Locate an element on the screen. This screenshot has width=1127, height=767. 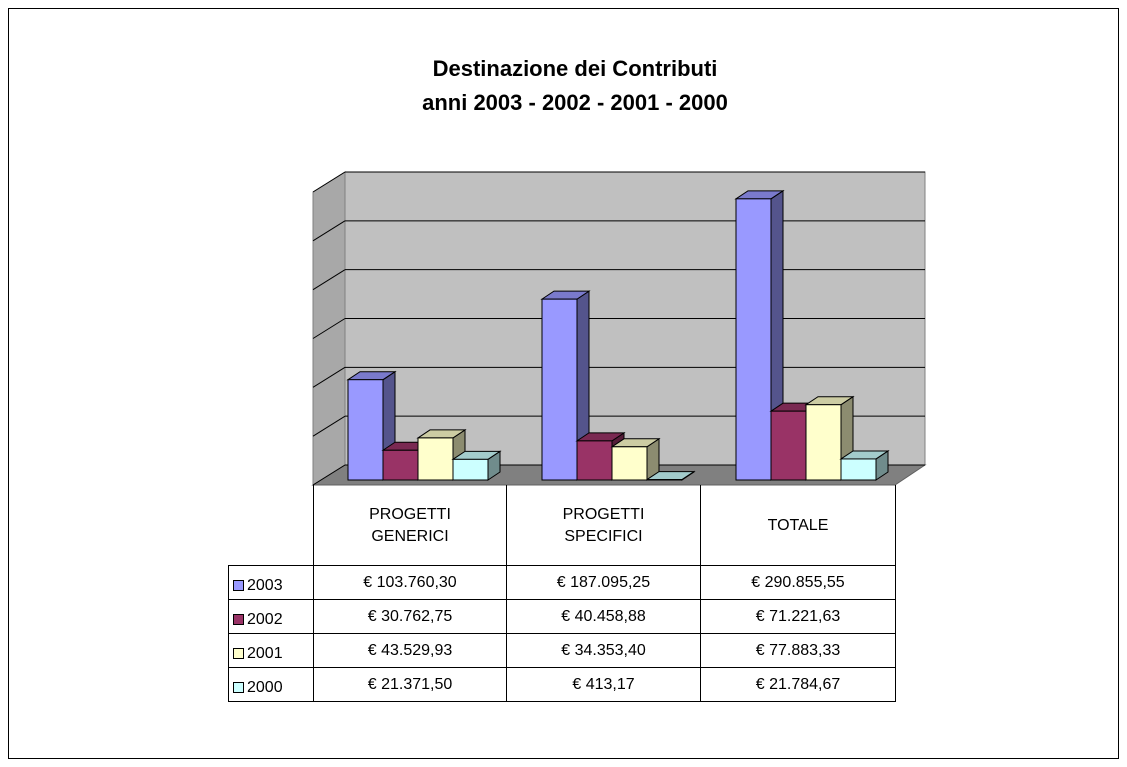
value-cell: € 103.760,30 is located at coordinates (410, 582).